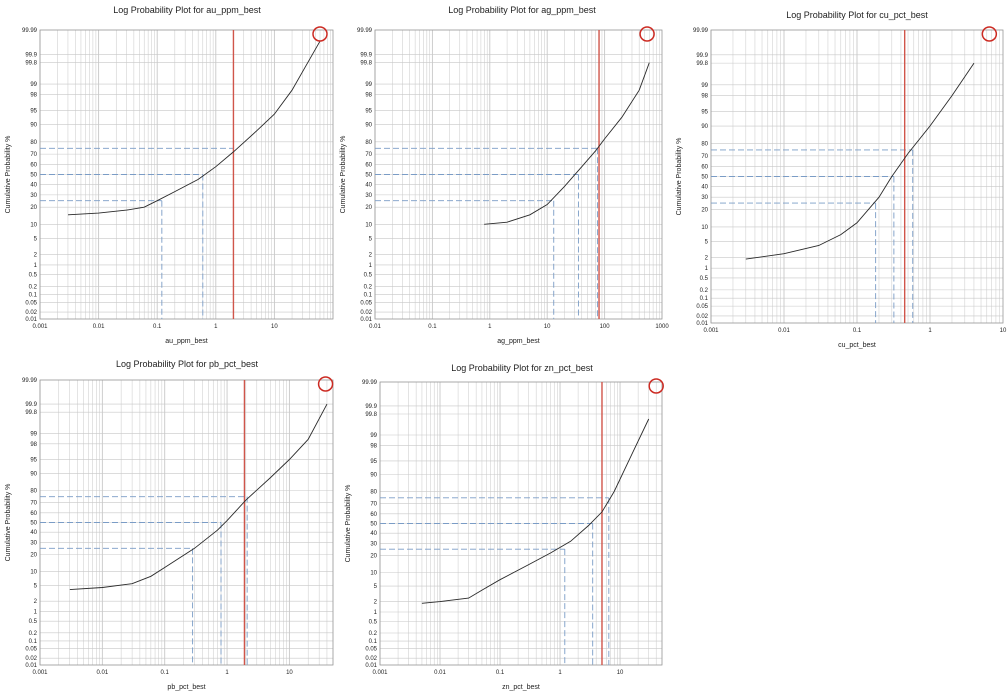 The width and height of the screenshot is (1008, 700). Describe the element at coordinates (857, 15) in the screenshot. I see `chart-title: Log Probability Plot for cu_pct_best` at that location.